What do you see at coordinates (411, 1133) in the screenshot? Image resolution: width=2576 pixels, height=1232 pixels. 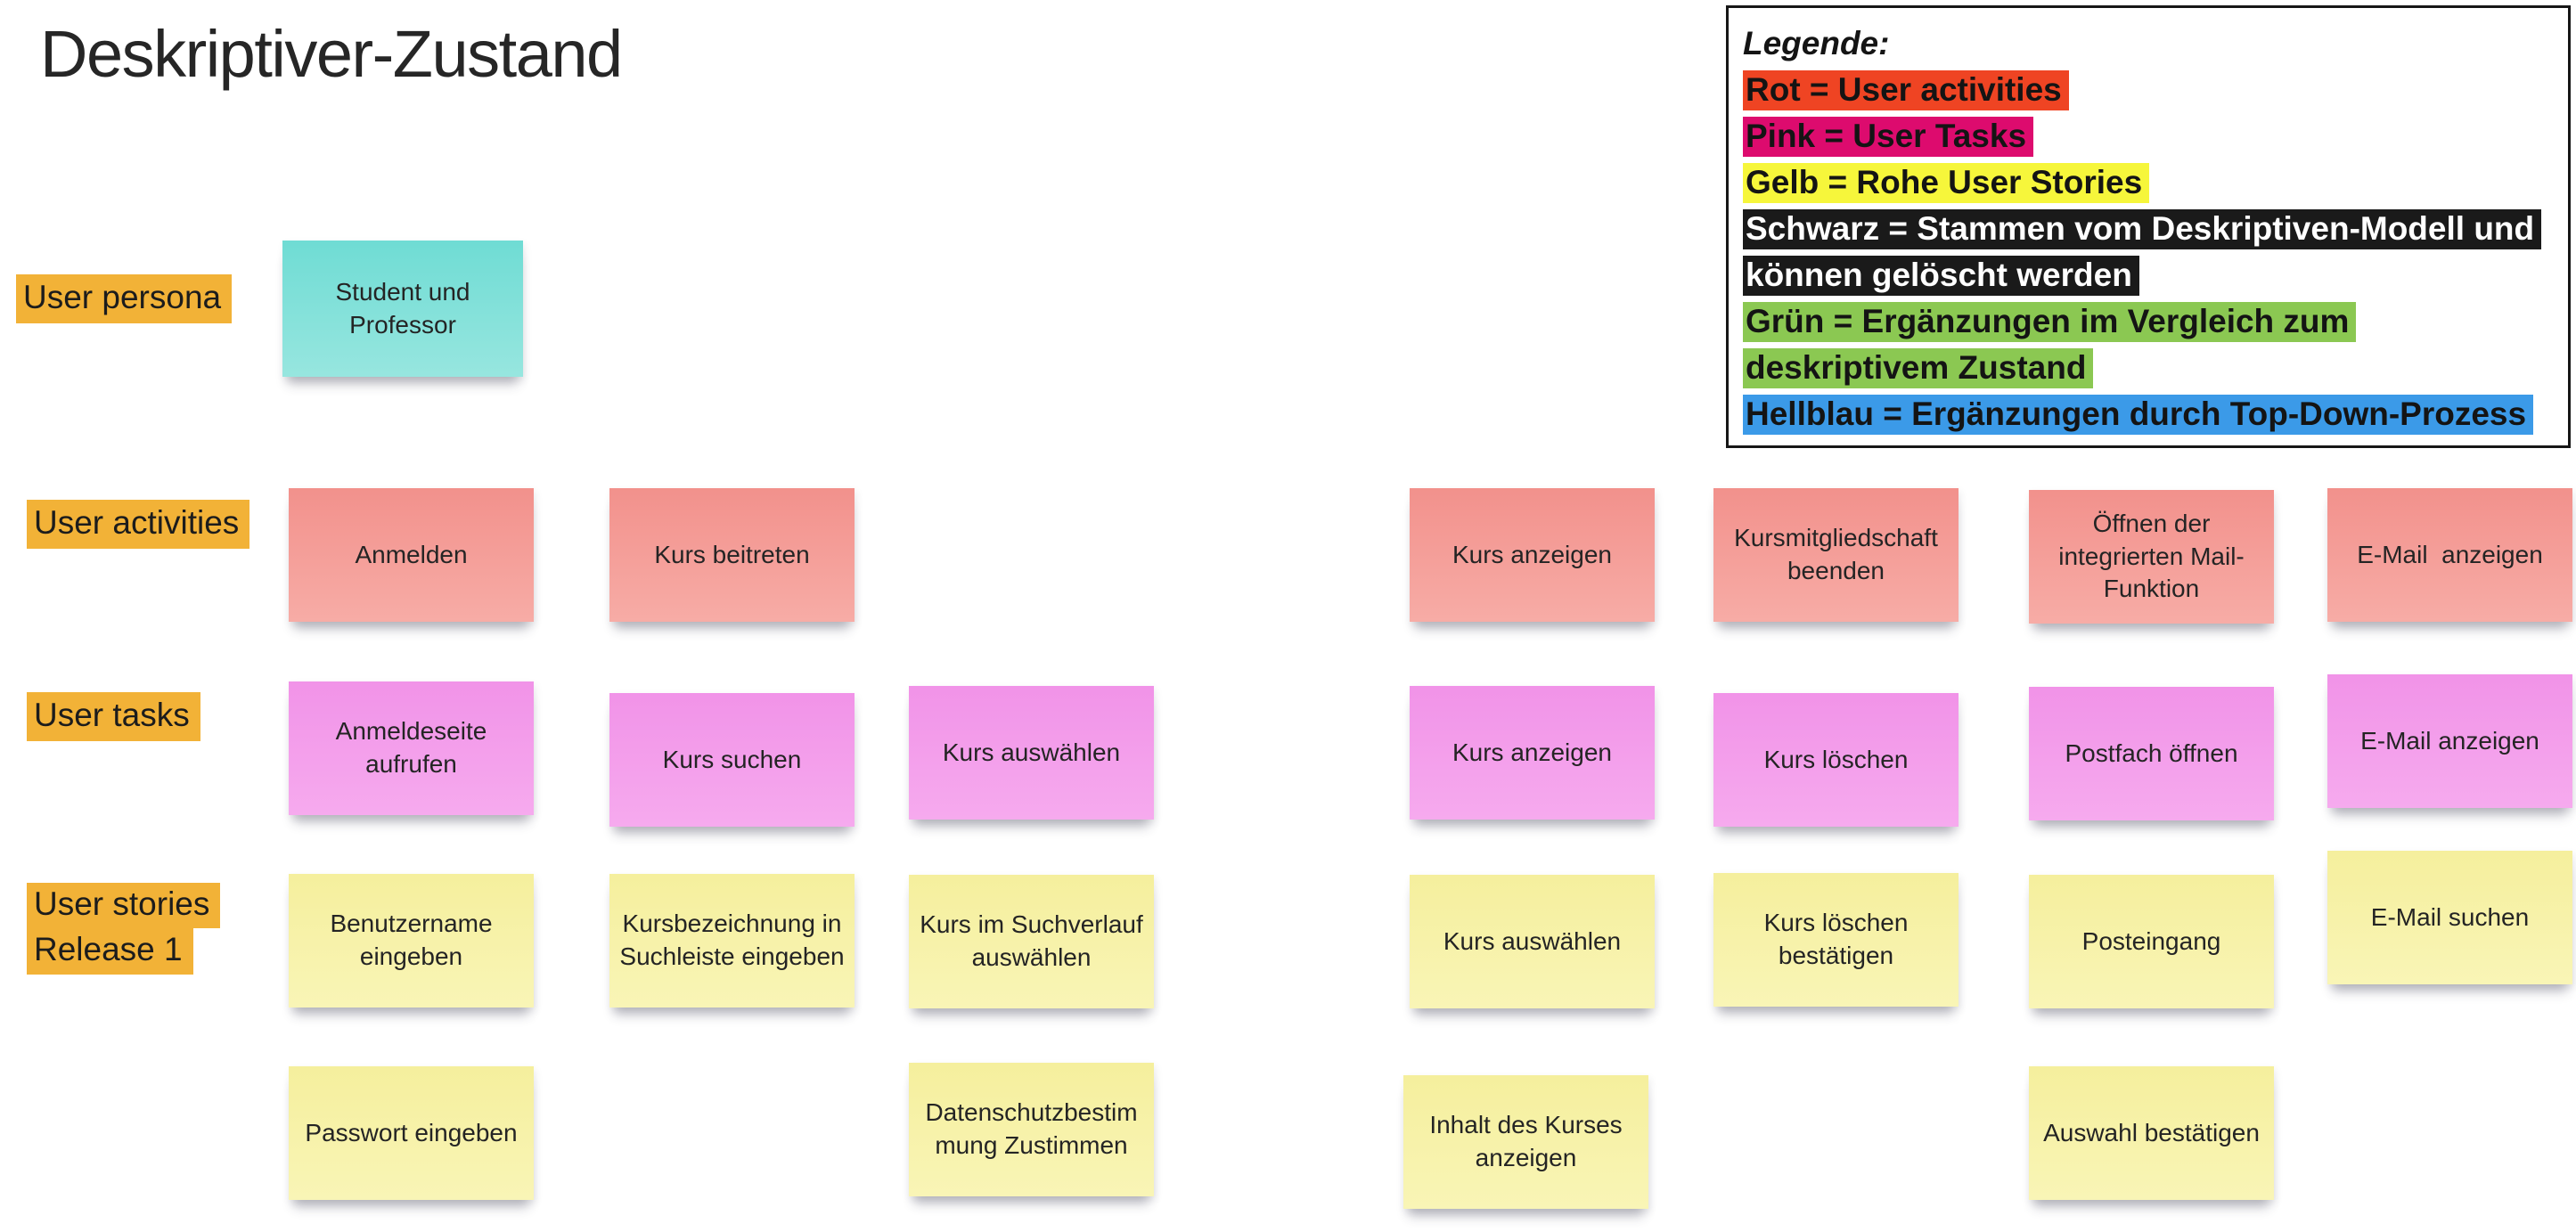 I see `note-passwort-eingeben: Passwort eingeben` at bounding box center [411, 1133].